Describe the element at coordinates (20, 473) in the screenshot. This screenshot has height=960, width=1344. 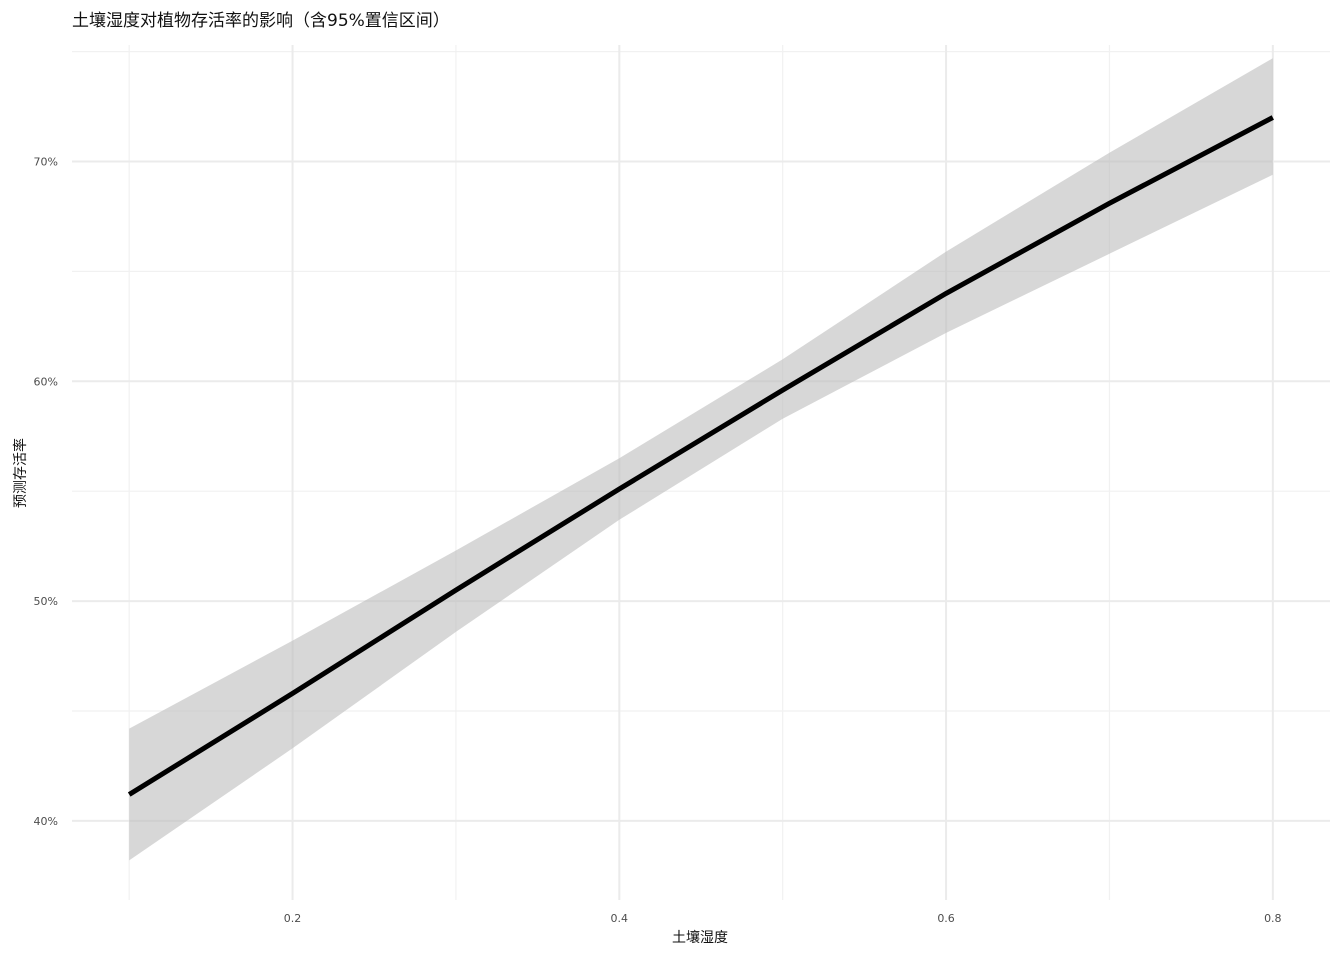
I see `y-axis-title: 预测存活率` at that location.